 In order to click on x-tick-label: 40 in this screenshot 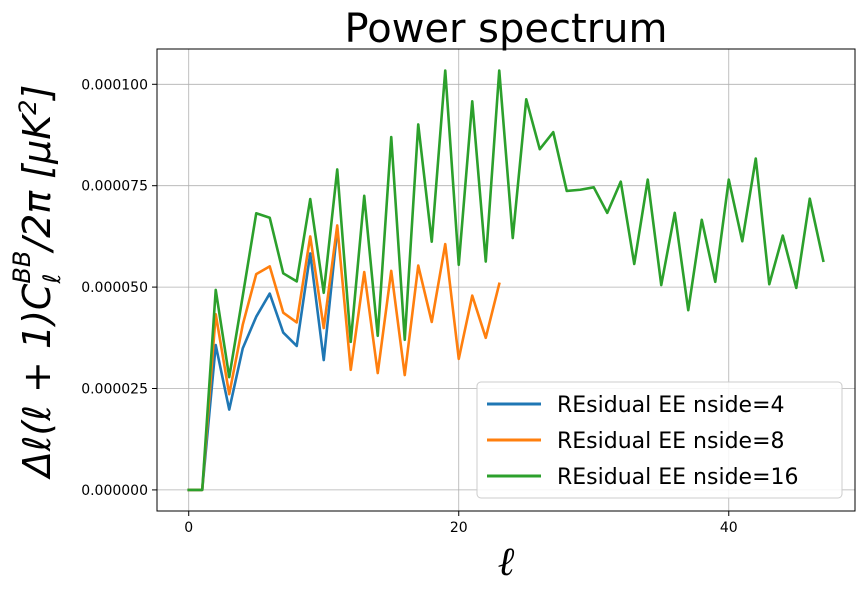, I will do `click(729, 528)`.